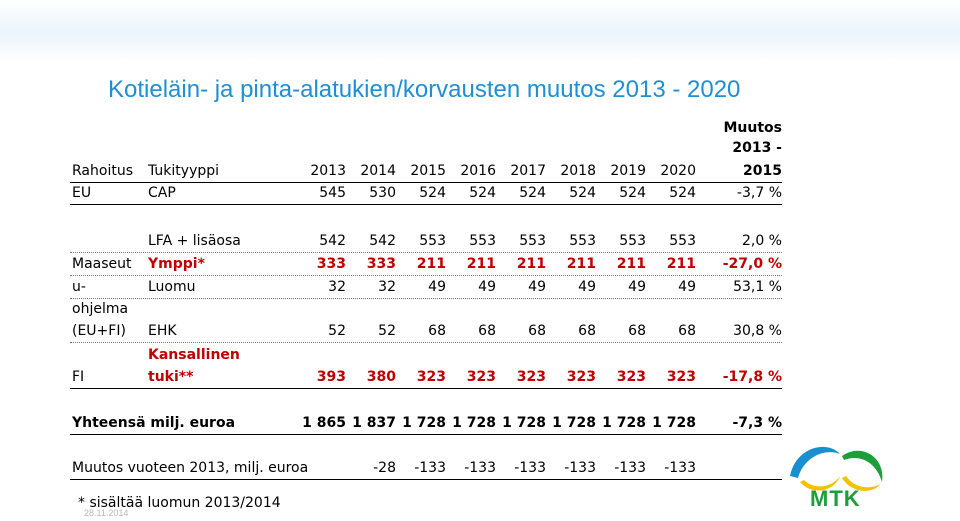 This screenshot has height=521, width=960. Describe the element at coordinates (426, 287) in the screenshot. I see `table-row: Luomu 32 32 49 49 49 49 49 49 53,1 %` at that location.